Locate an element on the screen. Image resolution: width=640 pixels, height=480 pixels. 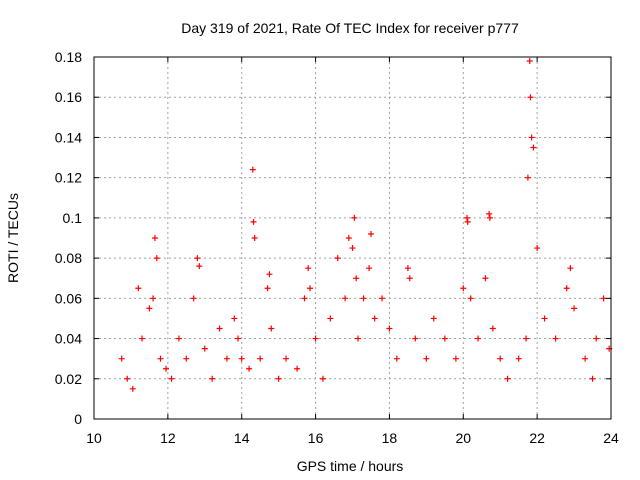
y-tick-label: 0 is located at coordinates (78, 419).